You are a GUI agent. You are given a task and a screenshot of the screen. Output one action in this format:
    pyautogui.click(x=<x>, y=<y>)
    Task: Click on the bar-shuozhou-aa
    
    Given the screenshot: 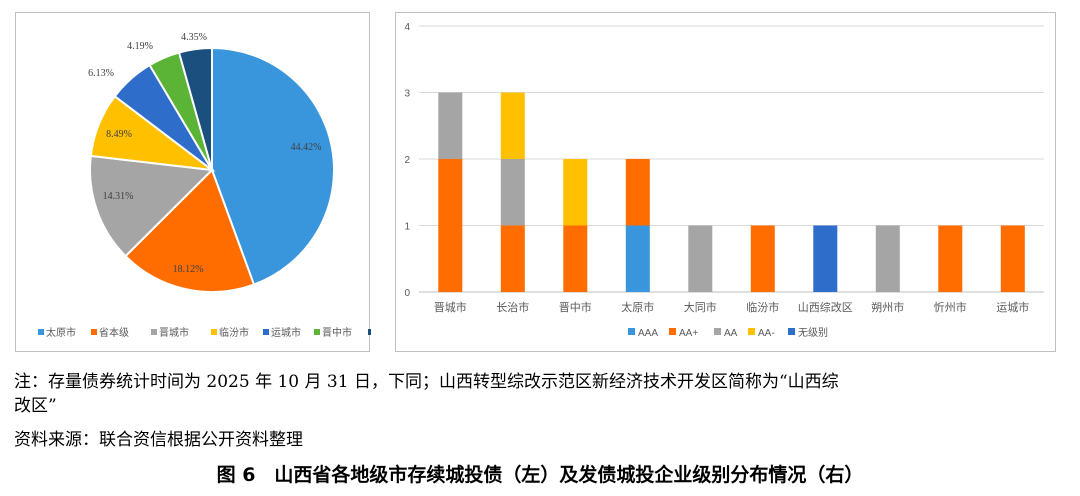 What is the action you would take?
    pyautogui.click(x=887, y=258)
    